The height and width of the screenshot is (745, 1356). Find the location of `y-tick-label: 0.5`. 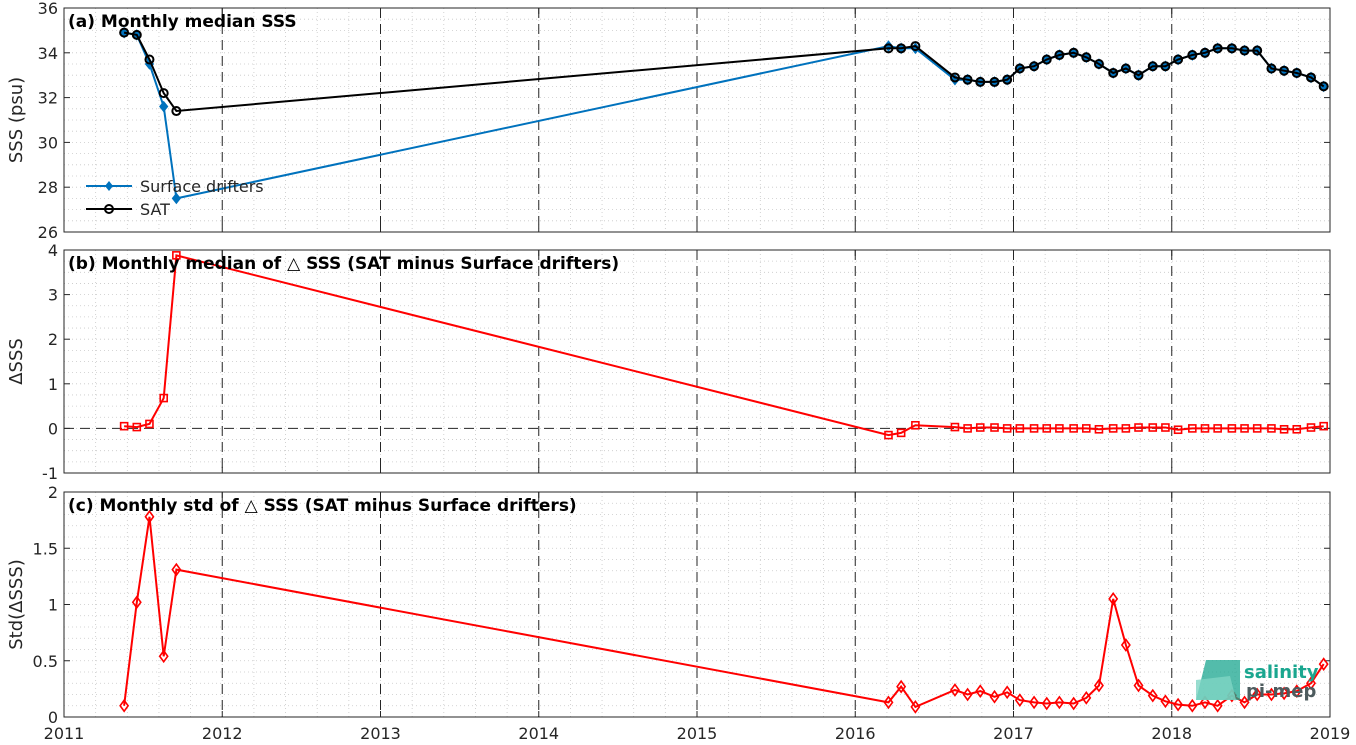

y-tick-label: 0.5 is located at coordinates (45, 661).